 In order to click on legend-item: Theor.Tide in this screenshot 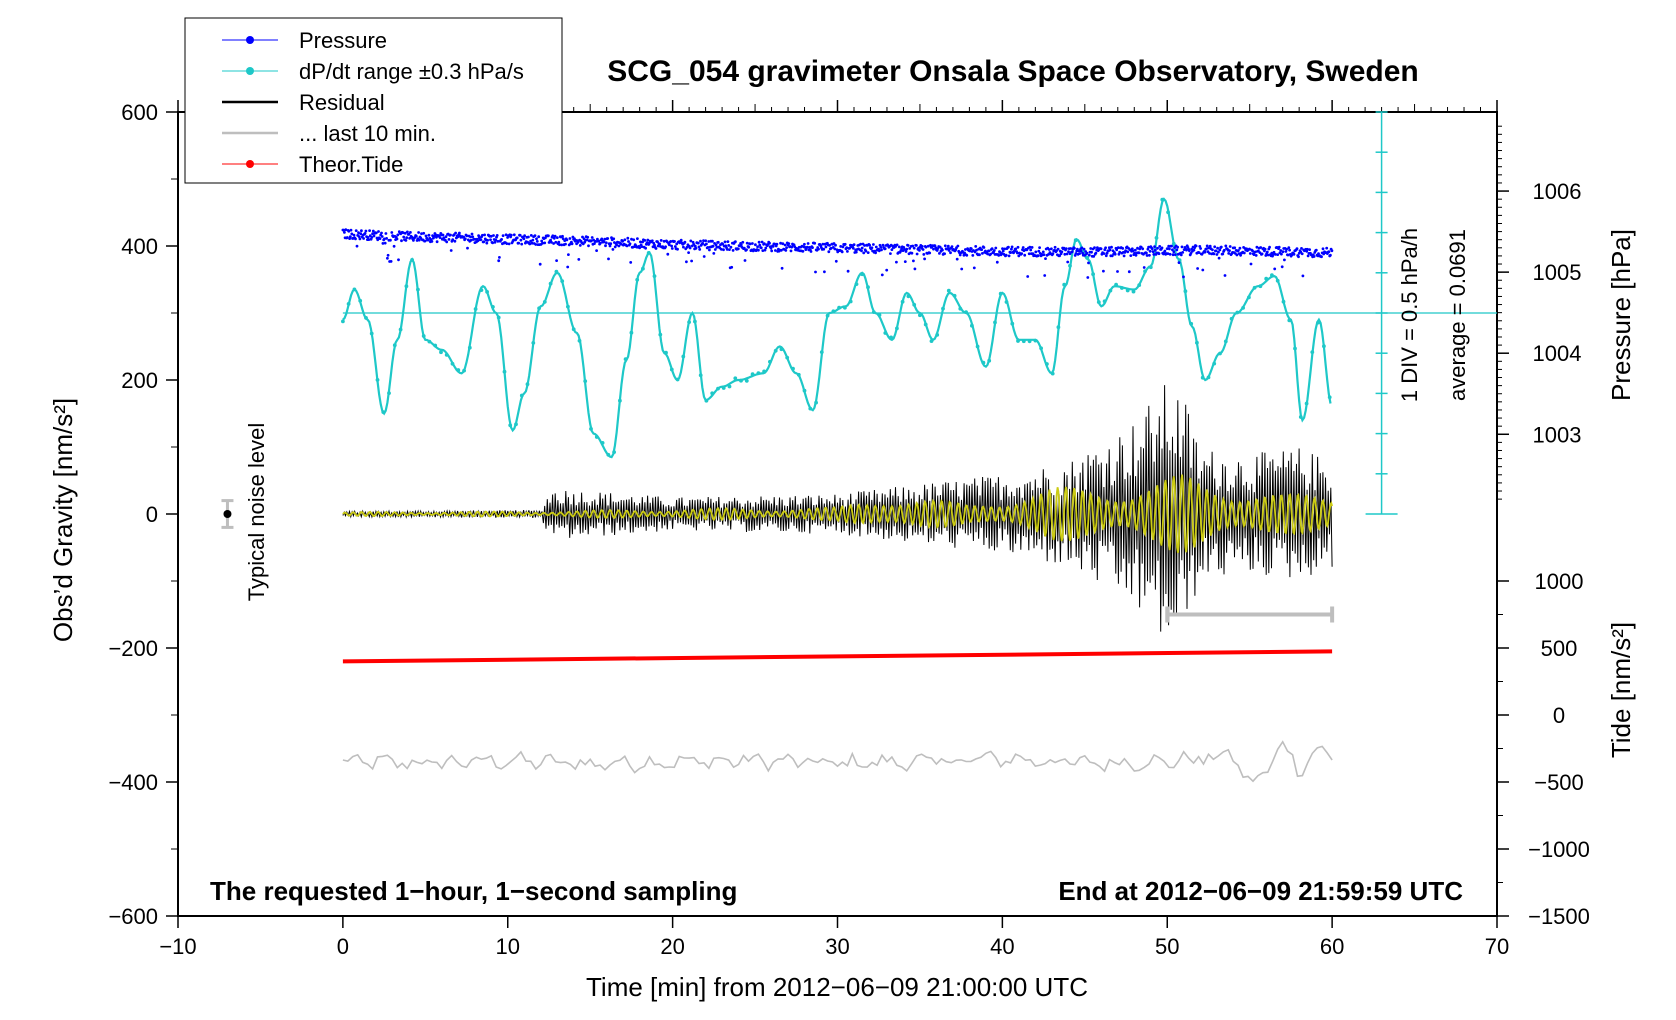, I will do `click(312, 164)`.